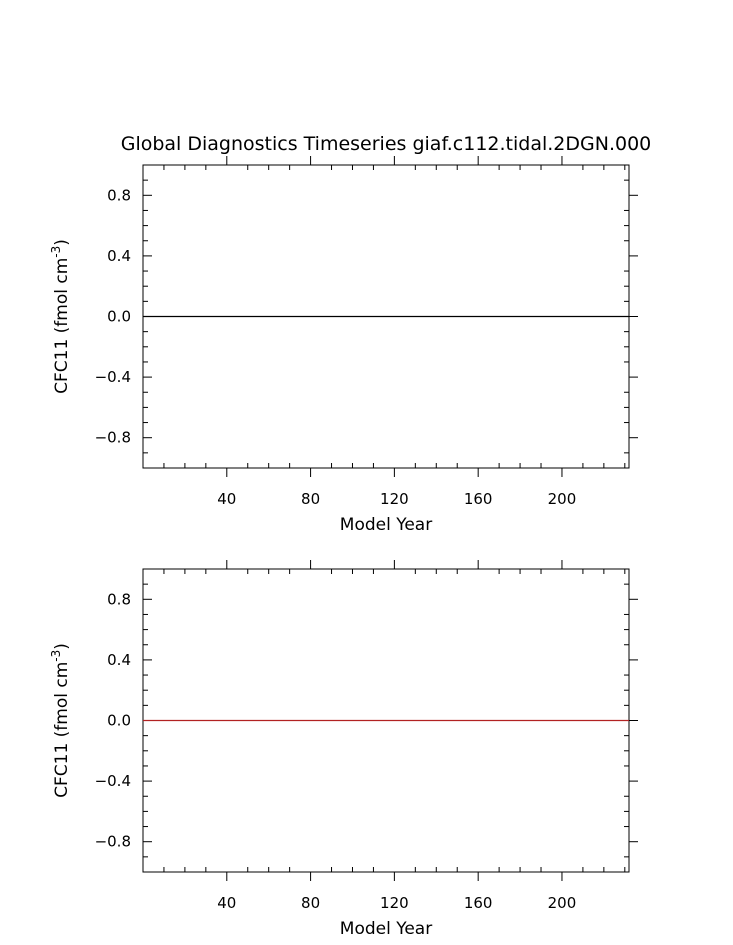 Image resolution: width=733 pixels, height=945 pixels. I want to click on panel-top-y-axis-label: CFC11 (fmol cm-3), so click(60, 316).